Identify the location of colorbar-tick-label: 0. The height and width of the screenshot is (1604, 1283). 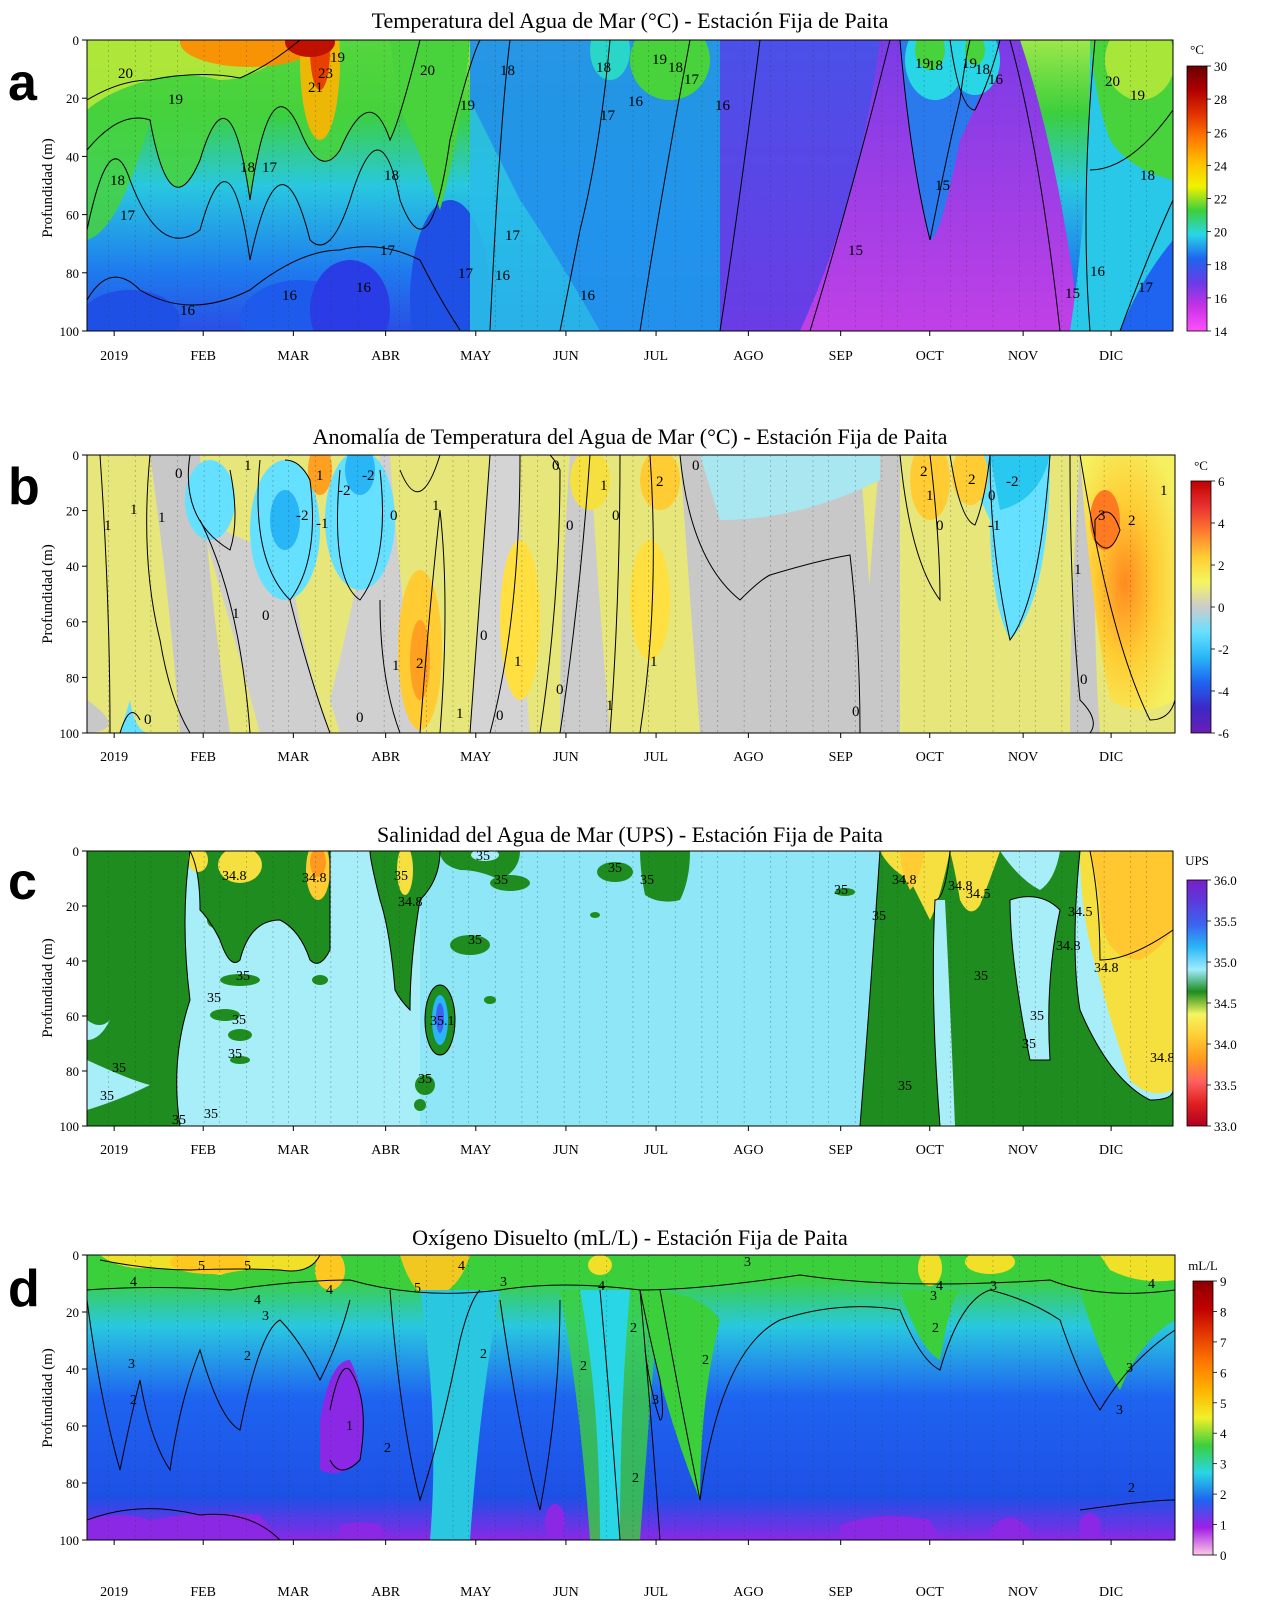
(1223, 1555).